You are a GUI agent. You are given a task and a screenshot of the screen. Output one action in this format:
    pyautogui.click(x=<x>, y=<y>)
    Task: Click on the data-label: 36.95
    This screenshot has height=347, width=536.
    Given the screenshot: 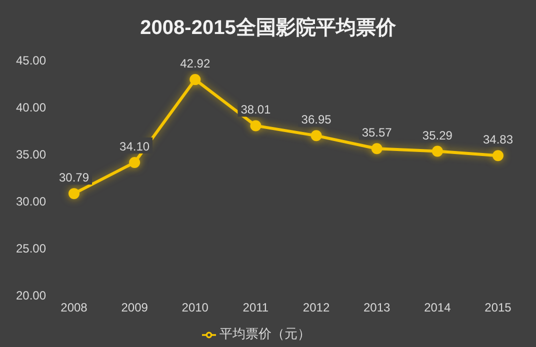 What is the action you would take?
    pyautogui.click(x=316, y=119)
    